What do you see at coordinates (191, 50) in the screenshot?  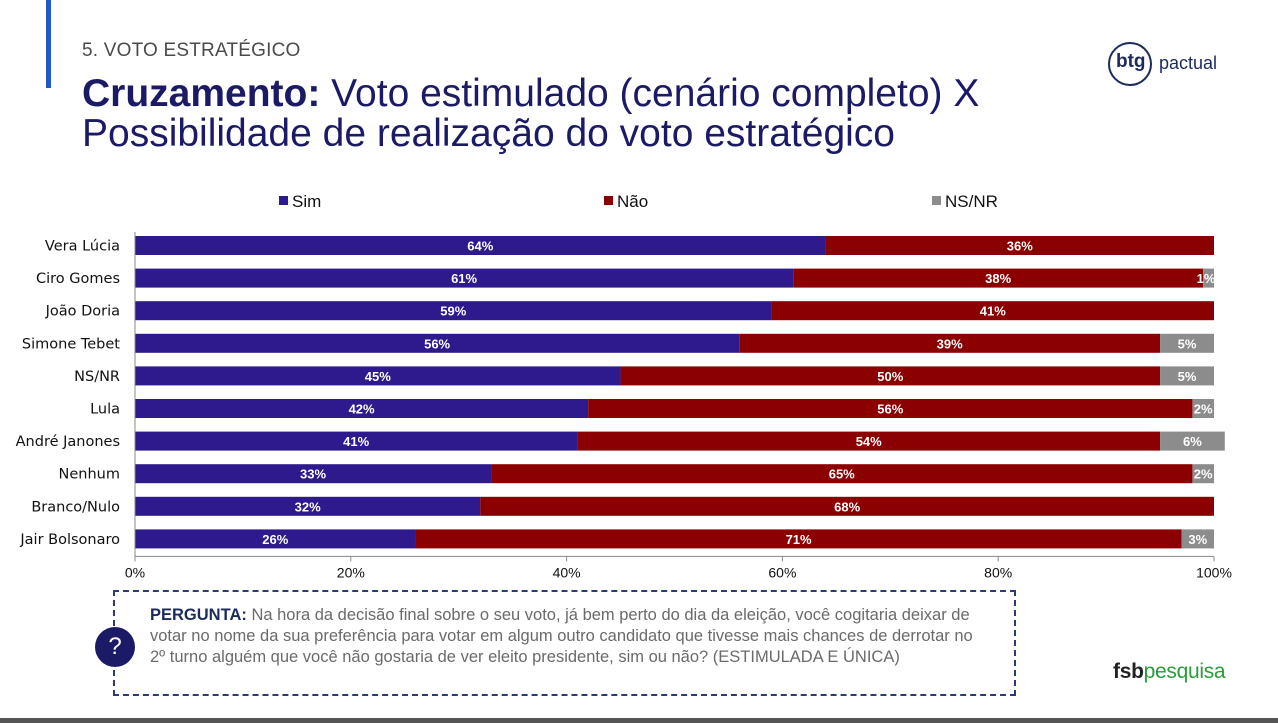 I see `section-label: 5. VOTO ESTRATÉGICO` at bounding box center [191, 50].